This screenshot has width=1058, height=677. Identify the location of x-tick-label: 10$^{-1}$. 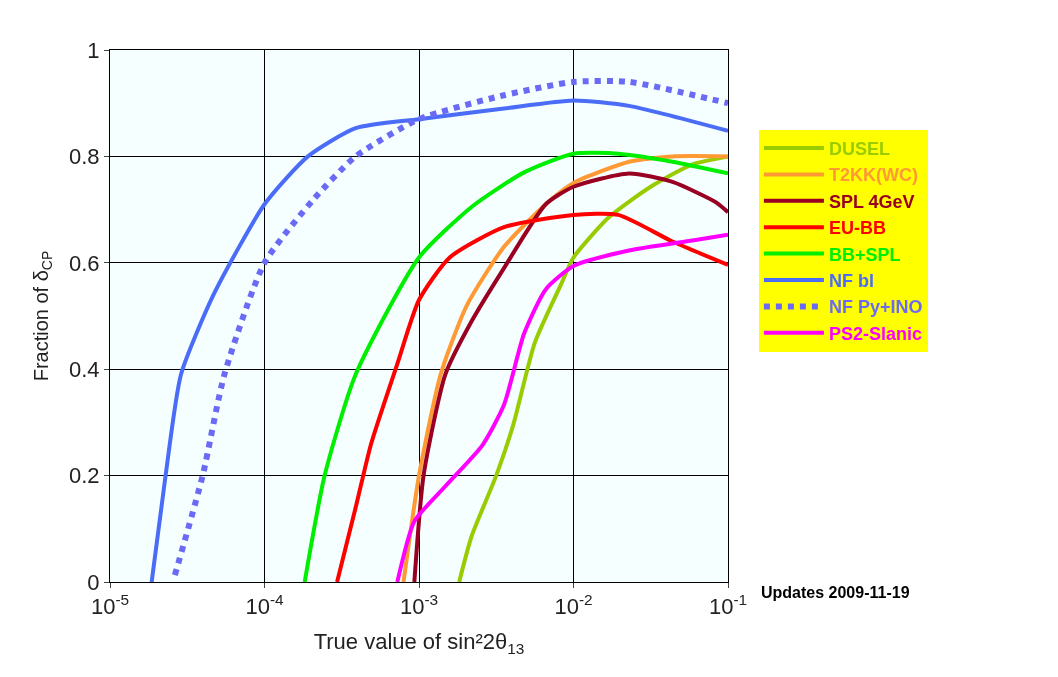
(728, 605).